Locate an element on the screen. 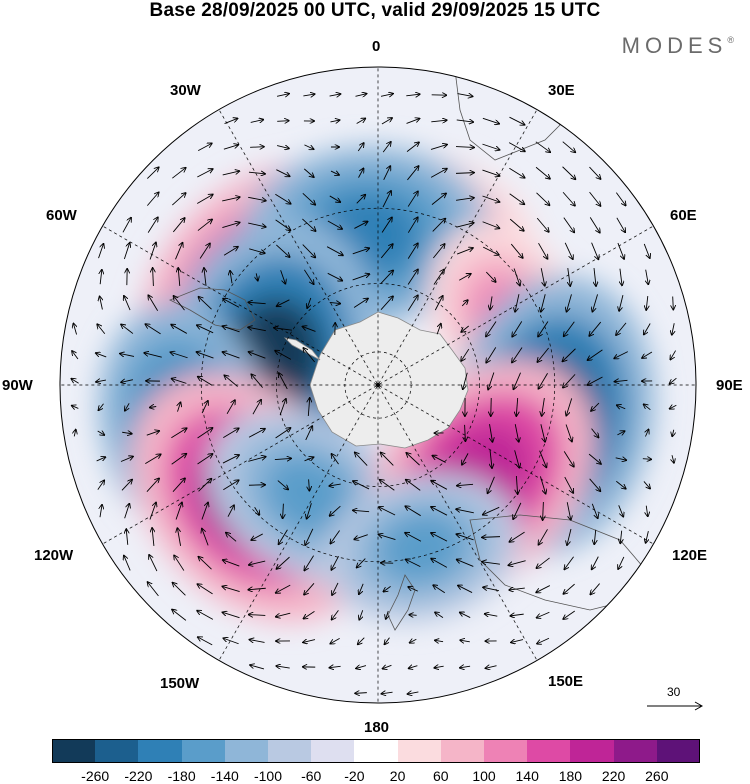 This screenshot has height=784, width=750. colorbar-tick-label: 140 is located at coordinates (527, 776).